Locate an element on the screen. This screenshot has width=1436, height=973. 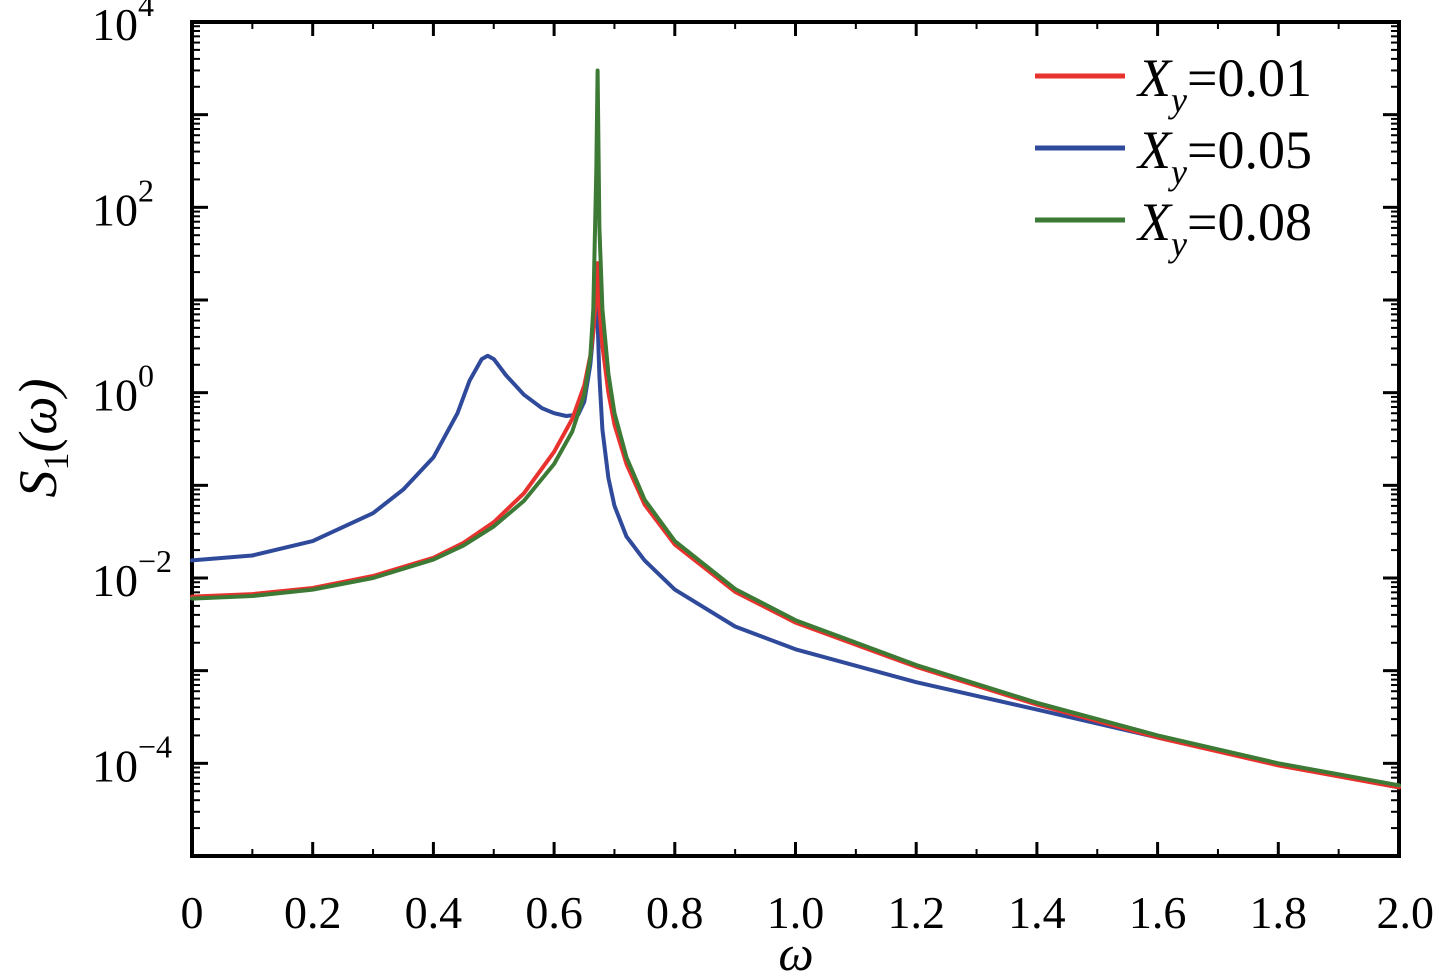
x-tick-label: 0.6 is located at coordinates (554, 912).